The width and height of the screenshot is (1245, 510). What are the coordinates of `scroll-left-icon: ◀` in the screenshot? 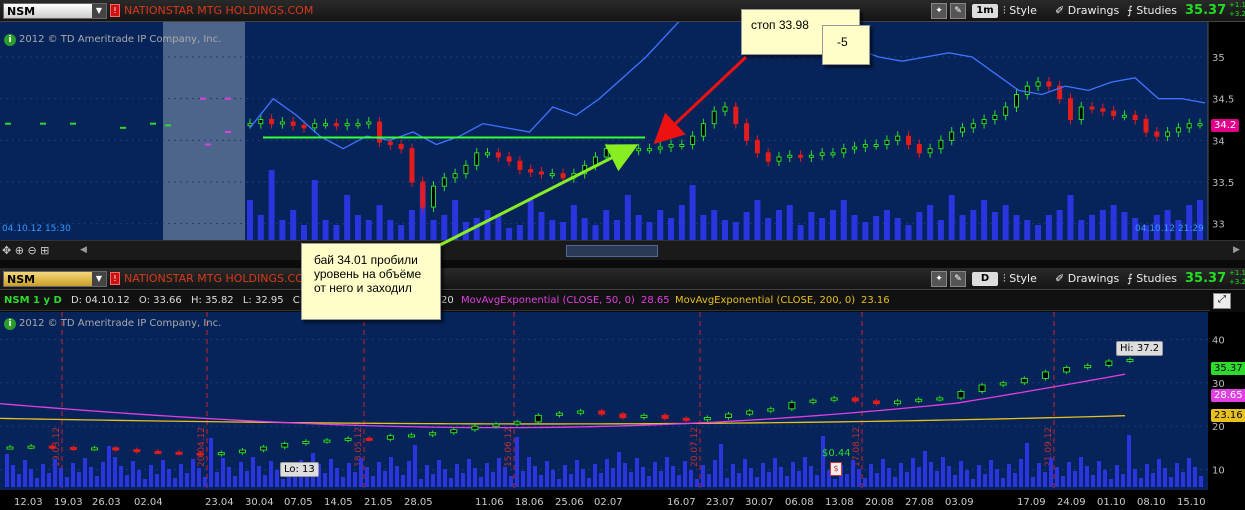 It's located at (83, 250).